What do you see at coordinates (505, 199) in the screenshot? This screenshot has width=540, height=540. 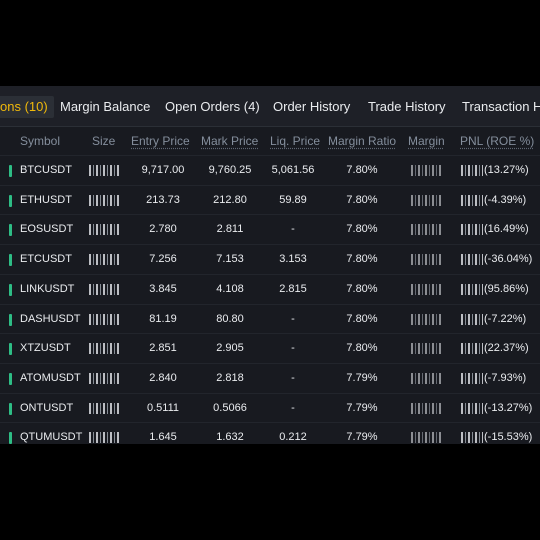 I see `pnl-roe-cell: (-4.39%)` at bounding box center [505, 199].